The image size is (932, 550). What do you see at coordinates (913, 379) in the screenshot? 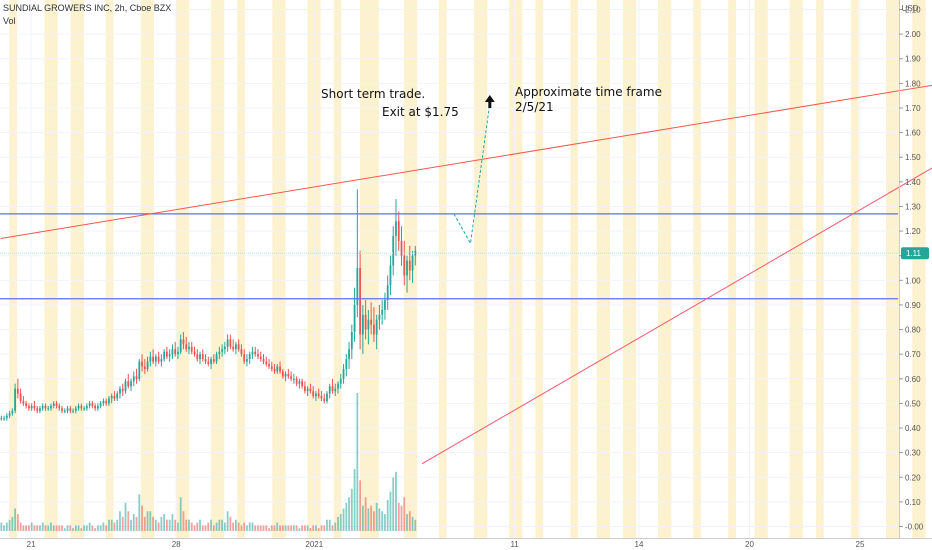
I see `price-tick-label: 0.60` at bounding box center [913, 379].